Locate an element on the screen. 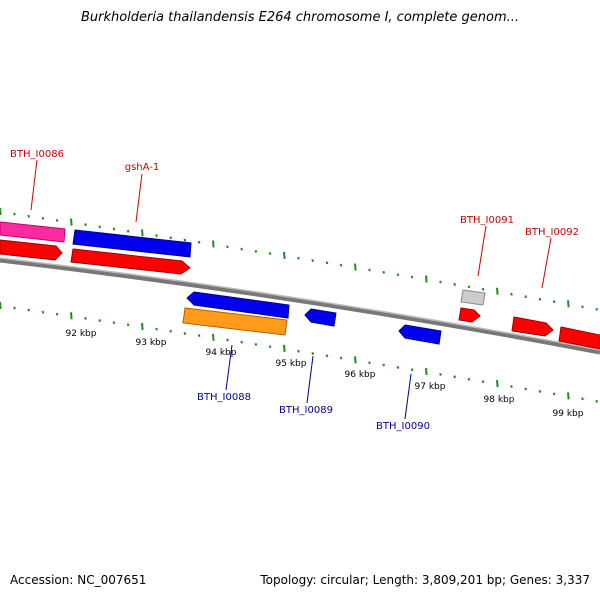  label-bth-i0088: BTH_I0088 is located at coordinates (224, 397).